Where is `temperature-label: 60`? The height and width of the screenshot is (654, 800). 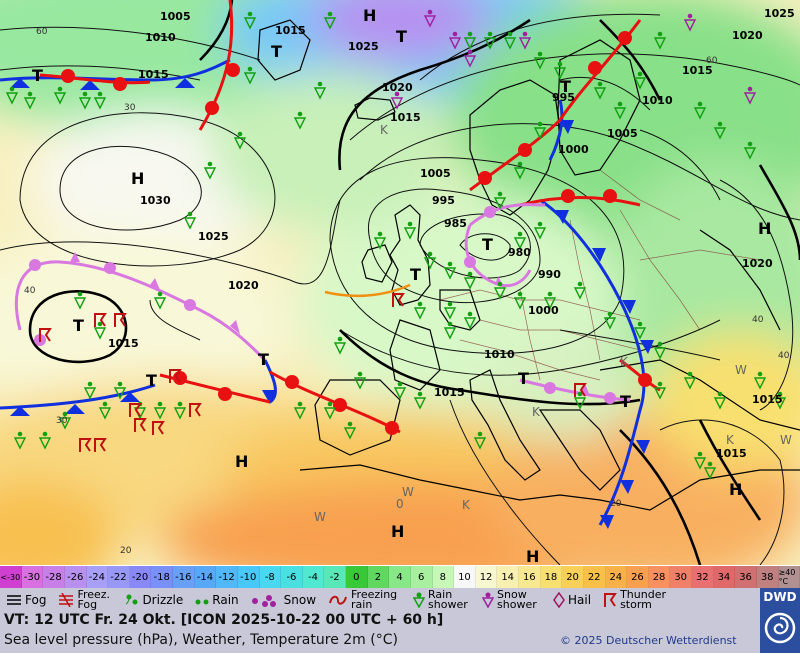 temperature-label: 60 is located at coordinates (42, 32).